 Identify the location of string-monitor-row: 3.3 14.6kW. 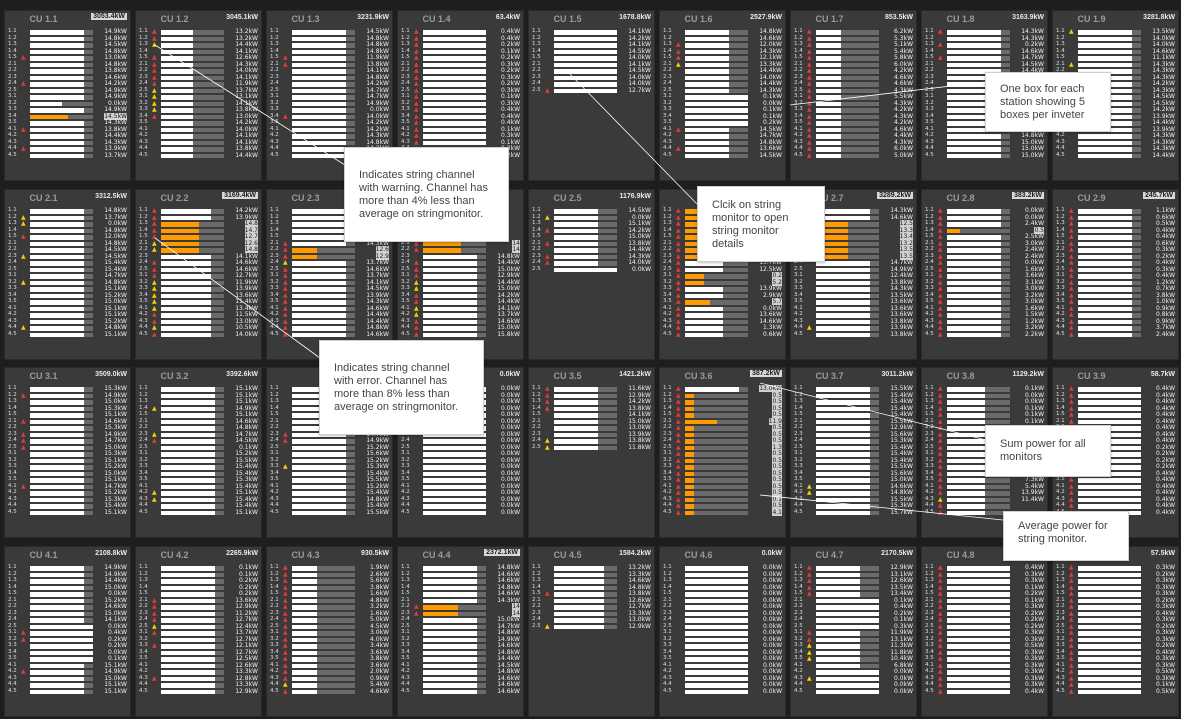
(460, 646).